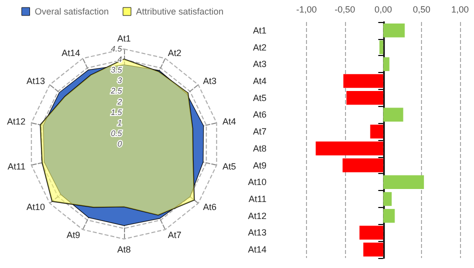  Describe the element at coordinates (257, 233) in the screenshot. I see `y-tick-label: At13` at that location.